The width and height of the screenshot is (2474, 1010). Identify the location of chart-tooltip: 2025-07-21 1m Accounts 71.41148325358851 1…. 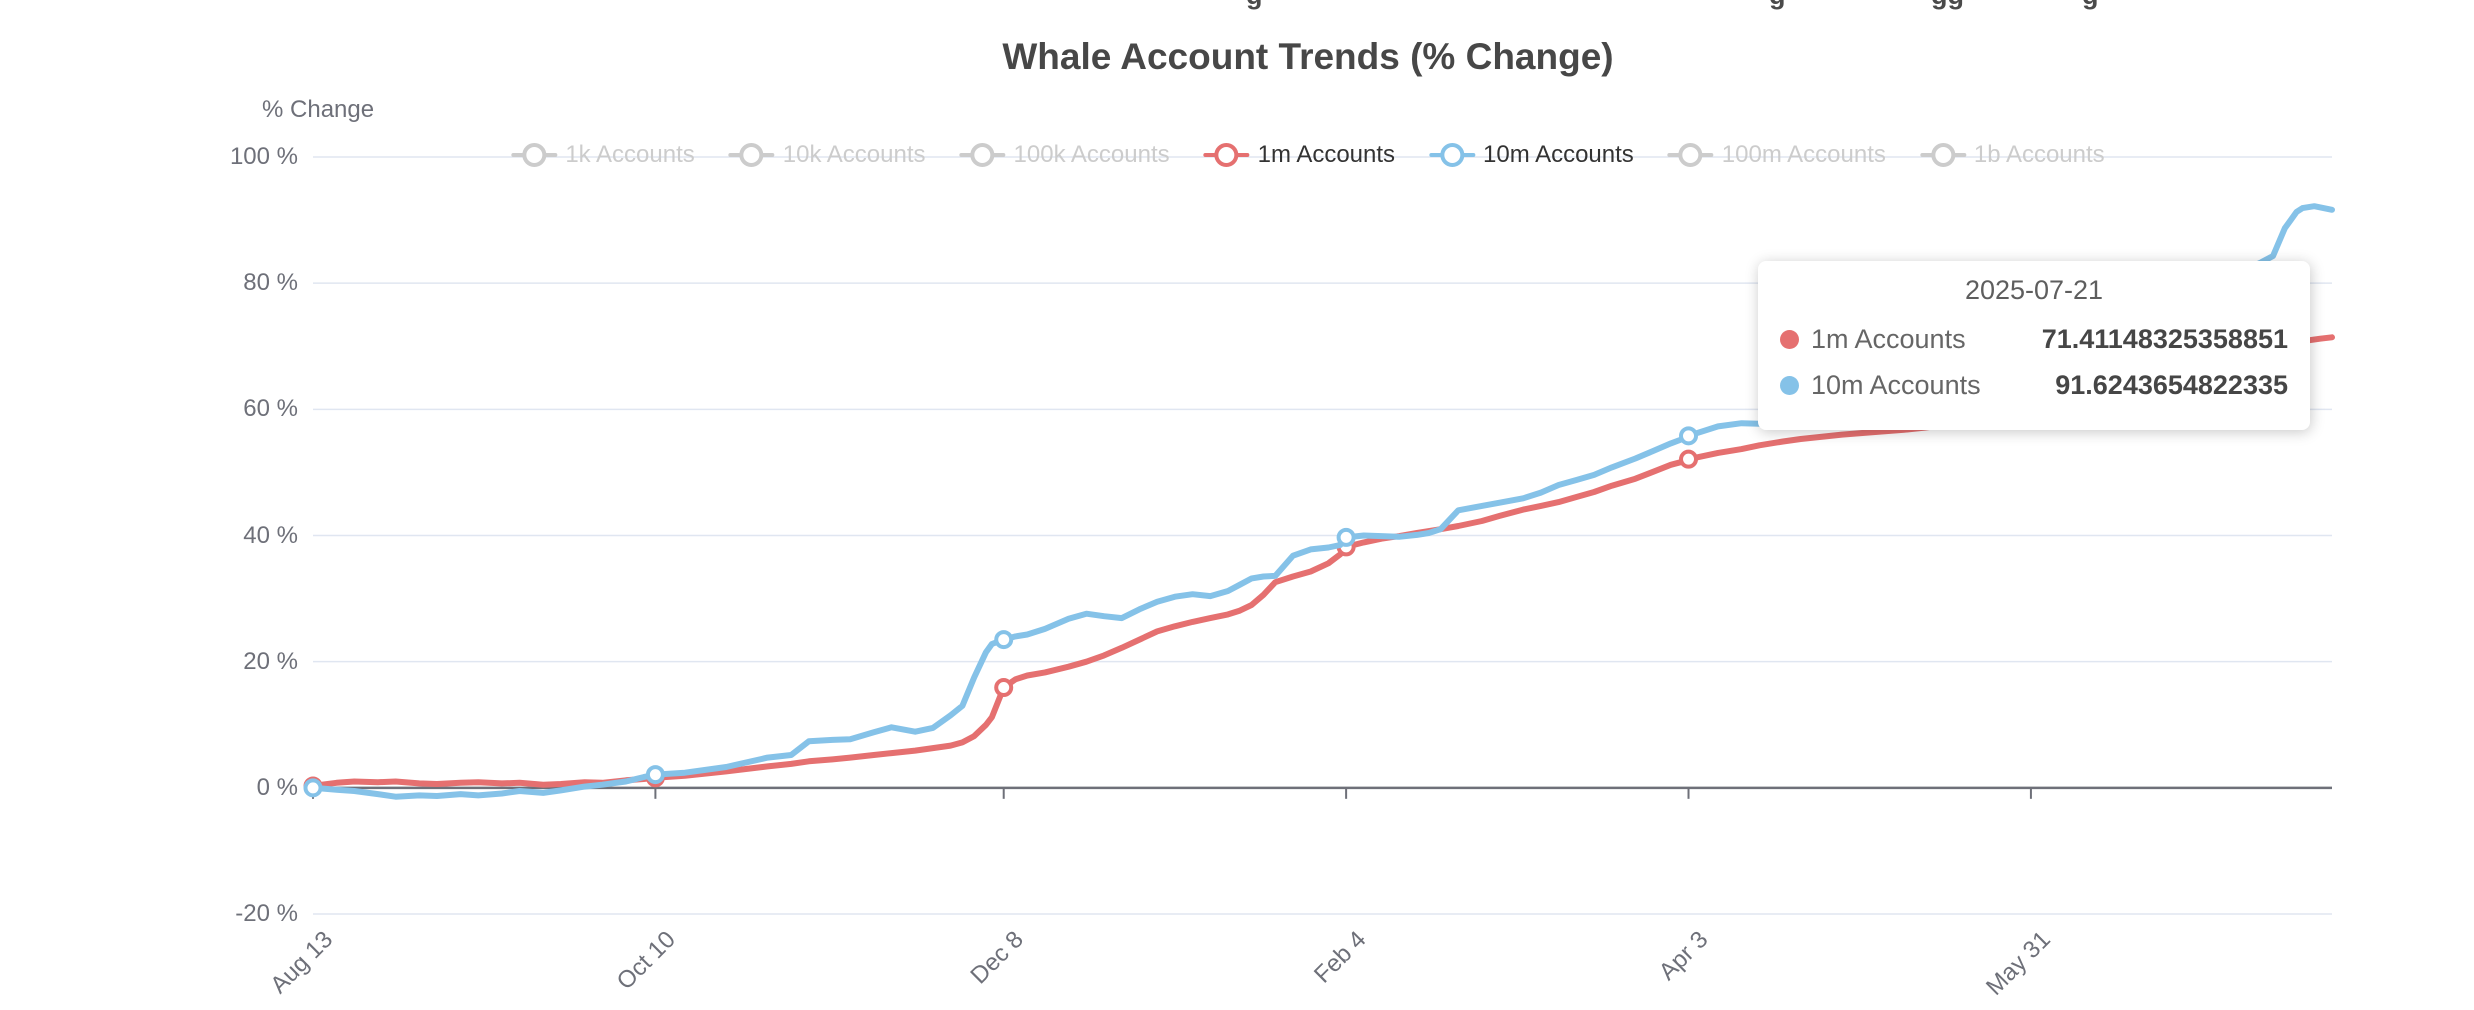
(2034, 345).